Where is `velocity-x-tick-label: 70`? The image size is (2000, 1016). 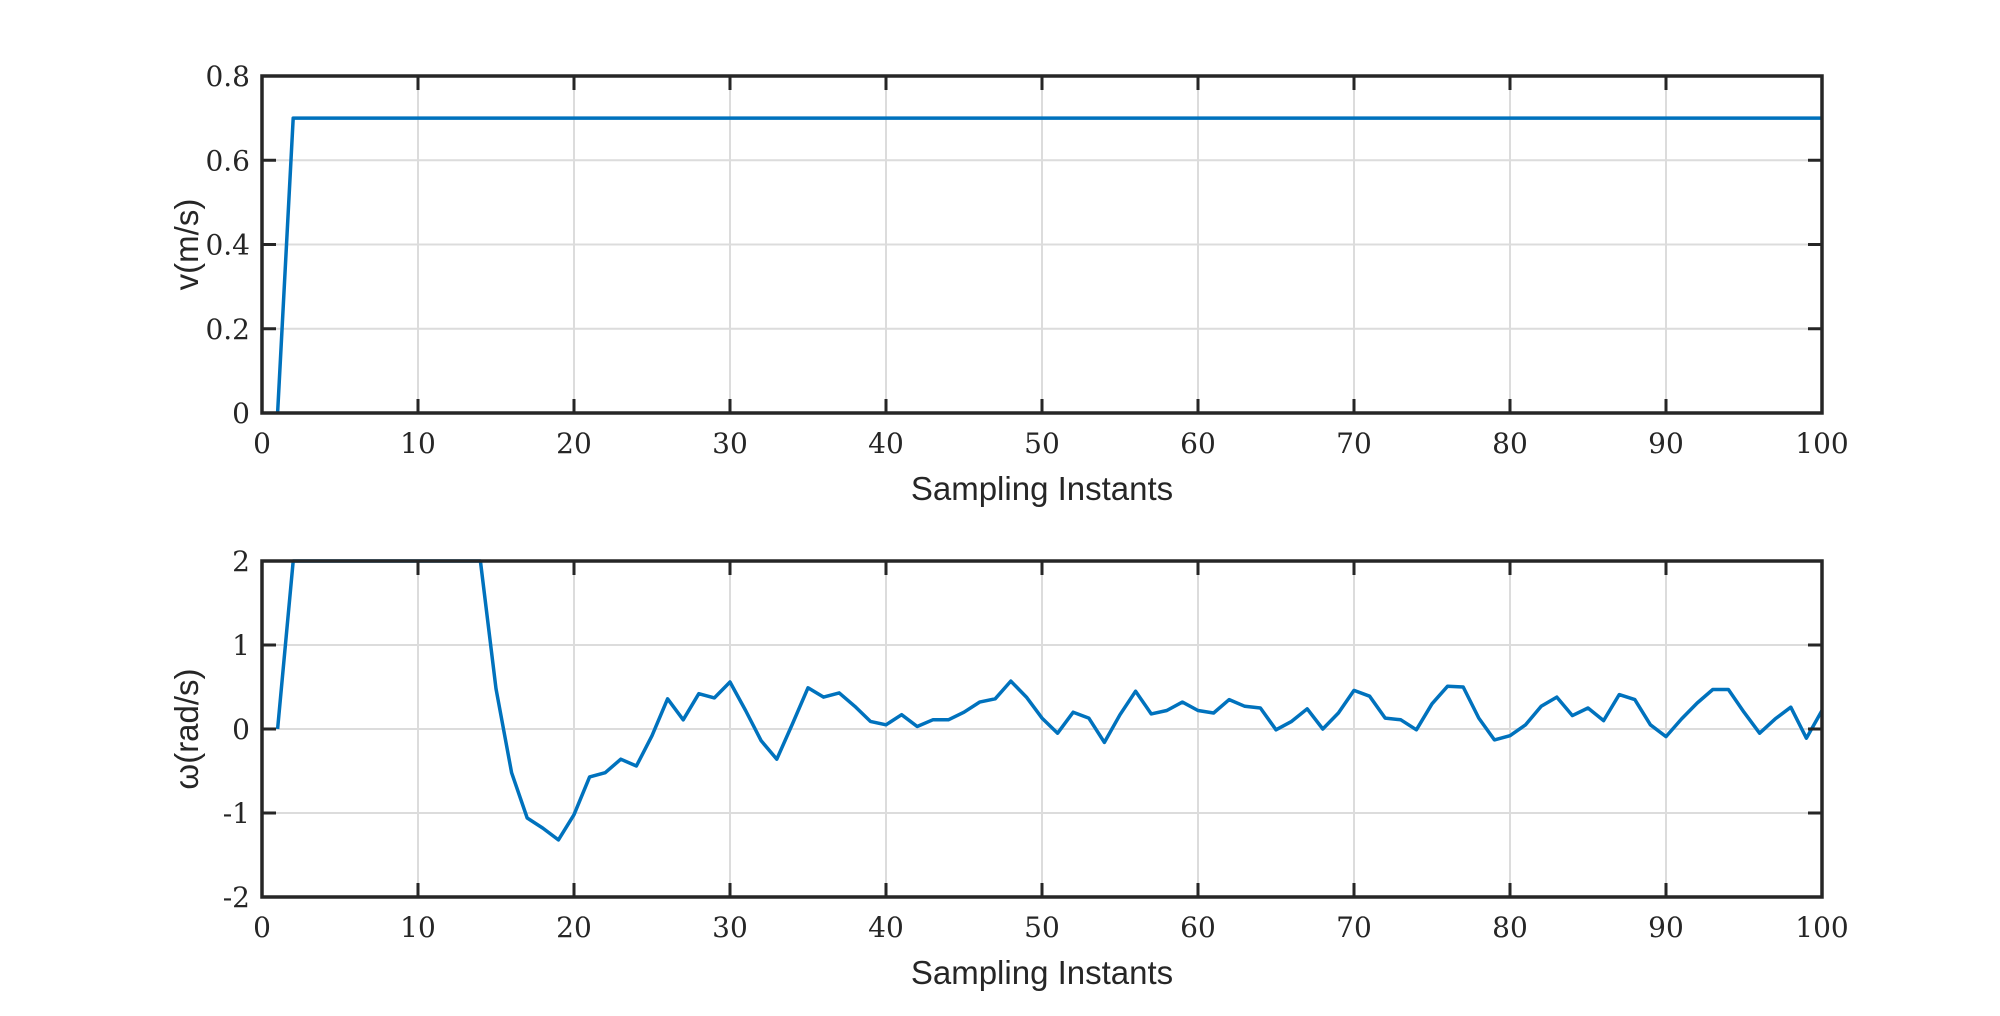 velocity-x-tick-label: 70 is located at coordinates (1354, 443).